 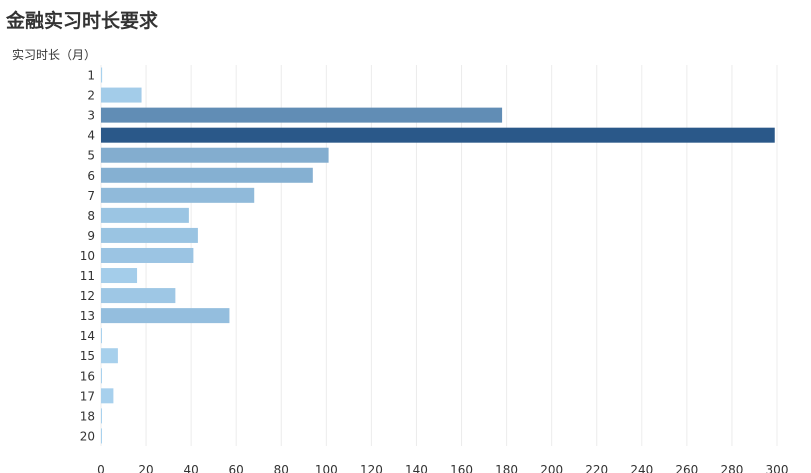 I want to click on x-tick-label: 300, so click(x=777, y=468).